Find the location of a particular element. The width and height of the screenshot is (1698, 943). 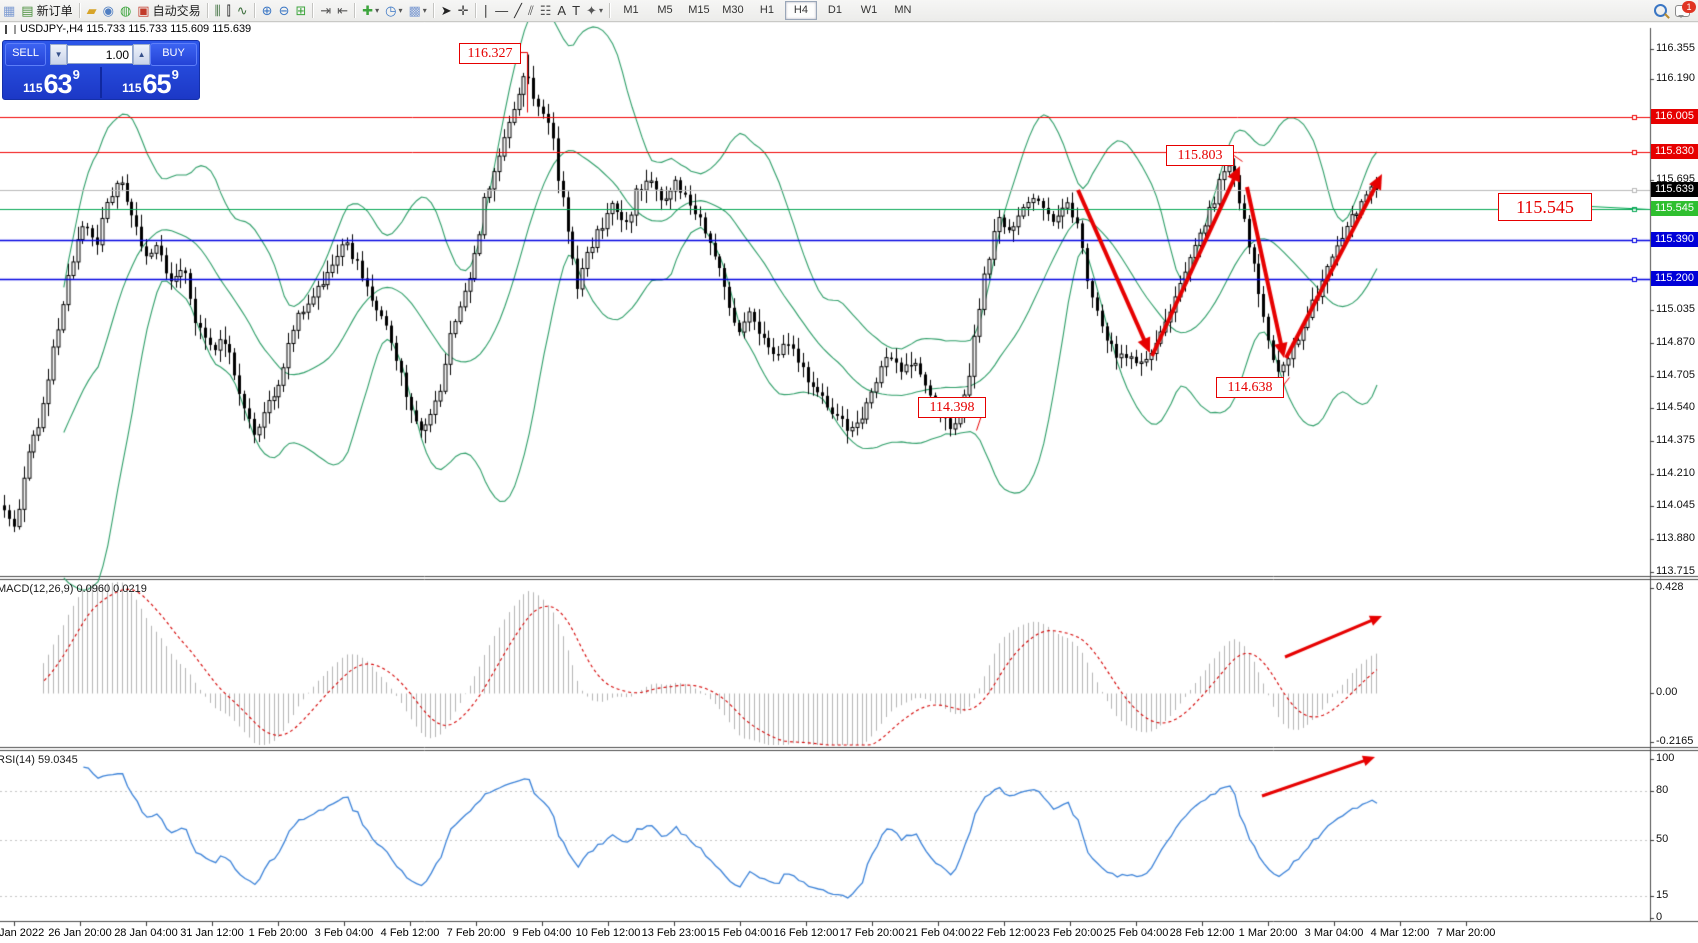

zoom-in-button: ⊕ is located at coordinates (267, 10).